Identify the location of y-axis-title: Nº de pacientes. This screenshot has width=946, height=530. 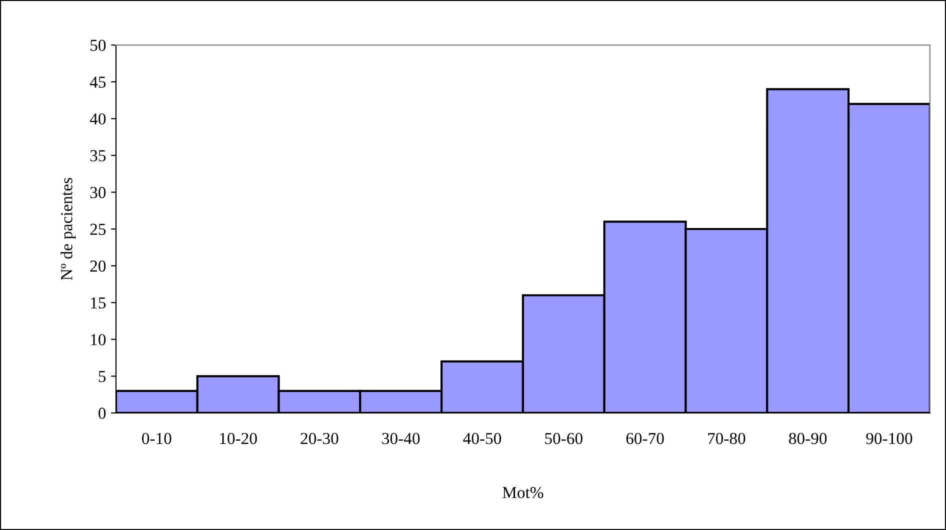
(68, 229).